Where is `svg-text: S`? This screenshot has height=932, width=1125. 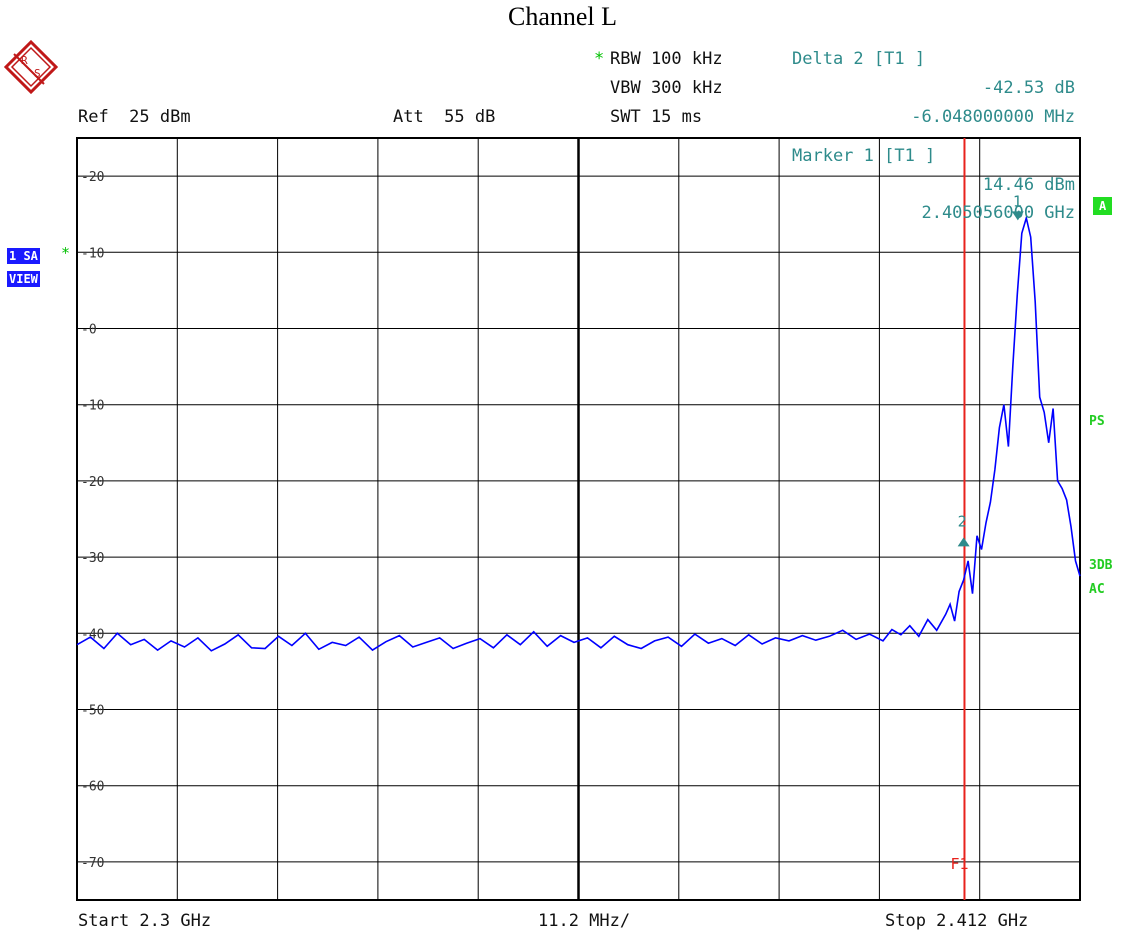 svg-text: S is located at coordinates (37, 73).